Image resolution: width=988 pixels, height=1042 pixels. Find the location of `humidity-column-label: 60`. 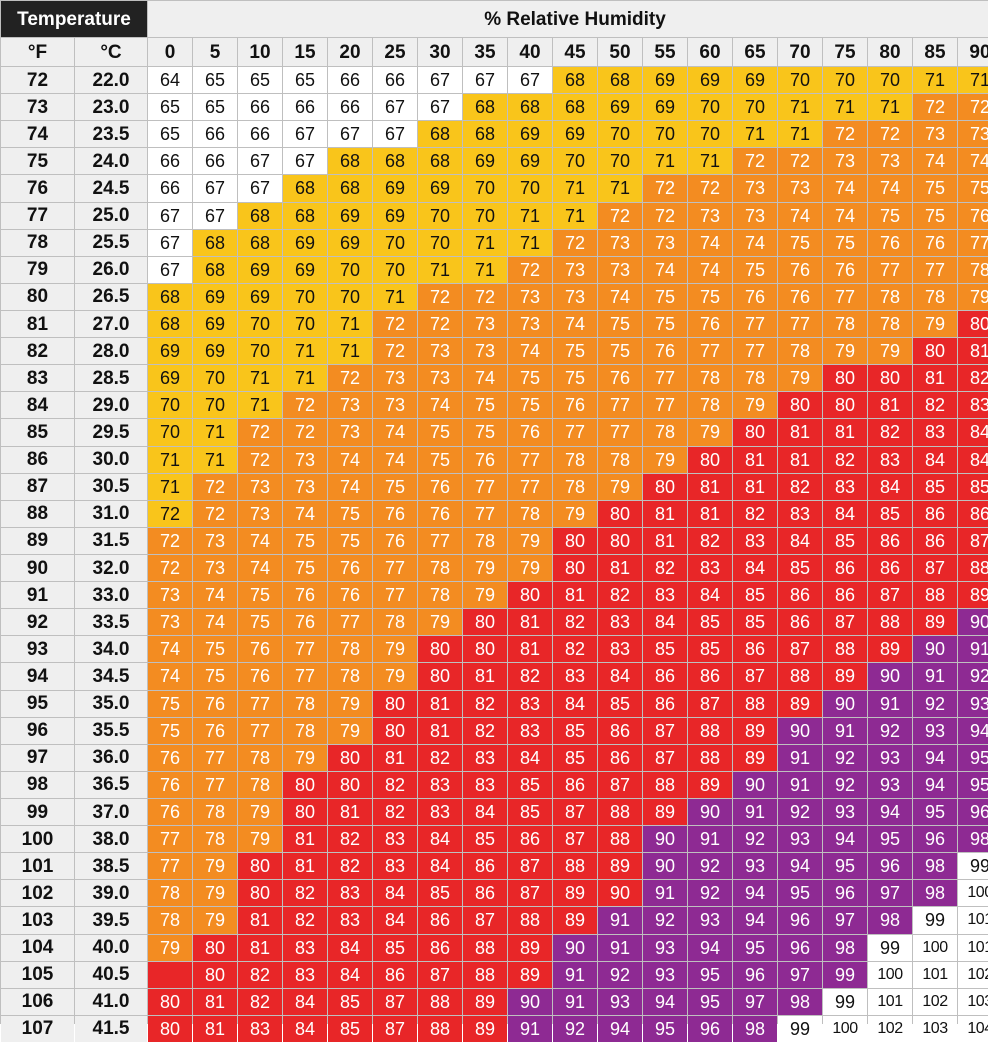

humidity-column-label: 60 is located at coordinates (710, 52).